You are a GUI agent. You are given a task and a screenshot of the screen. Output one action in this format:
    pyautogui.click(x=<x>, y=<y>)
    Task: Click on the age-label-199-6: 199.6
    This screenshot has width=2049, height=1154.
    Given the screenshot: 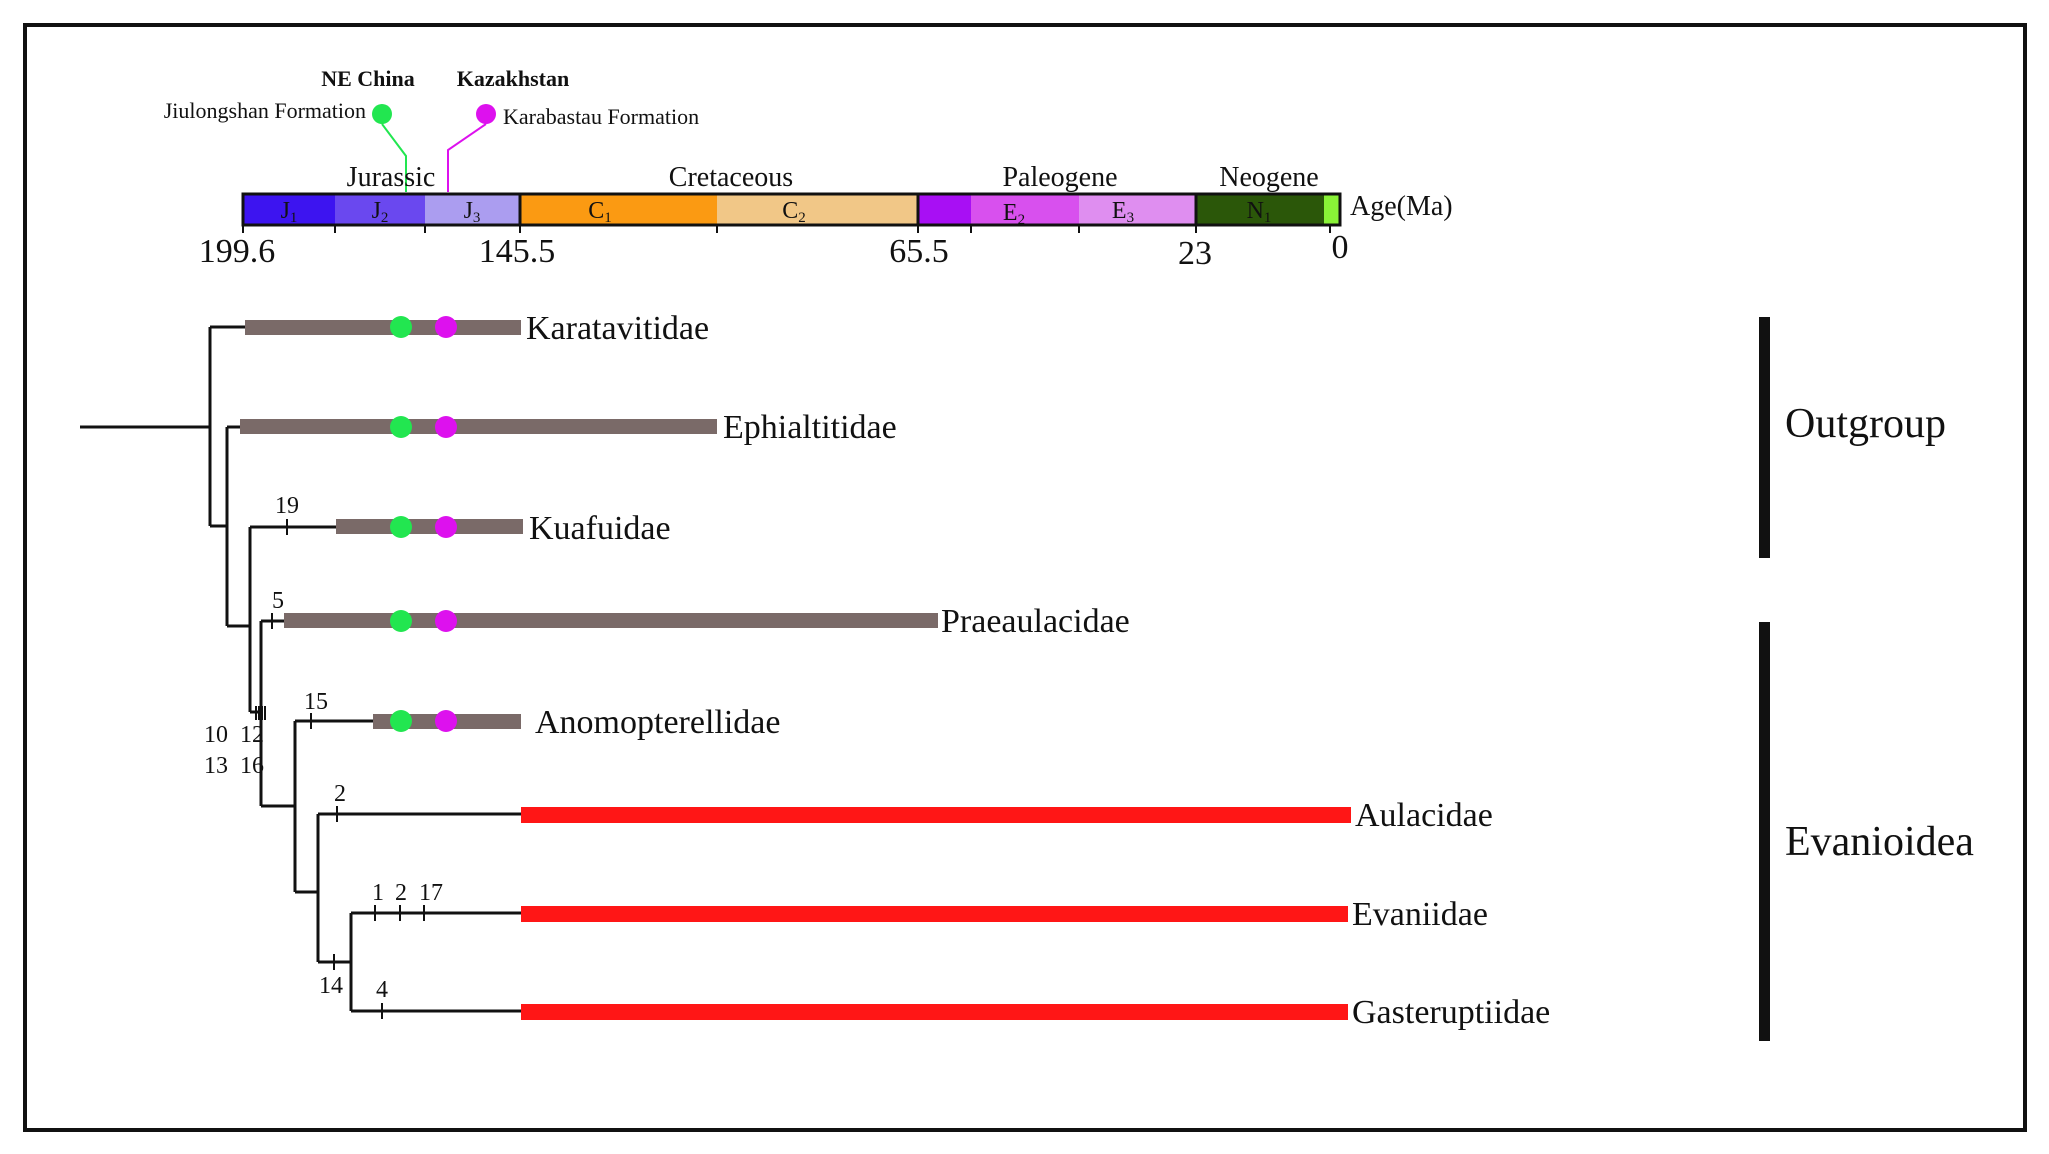 What is the action you would take?
    pyautogui.click(x=237, y=251)
    